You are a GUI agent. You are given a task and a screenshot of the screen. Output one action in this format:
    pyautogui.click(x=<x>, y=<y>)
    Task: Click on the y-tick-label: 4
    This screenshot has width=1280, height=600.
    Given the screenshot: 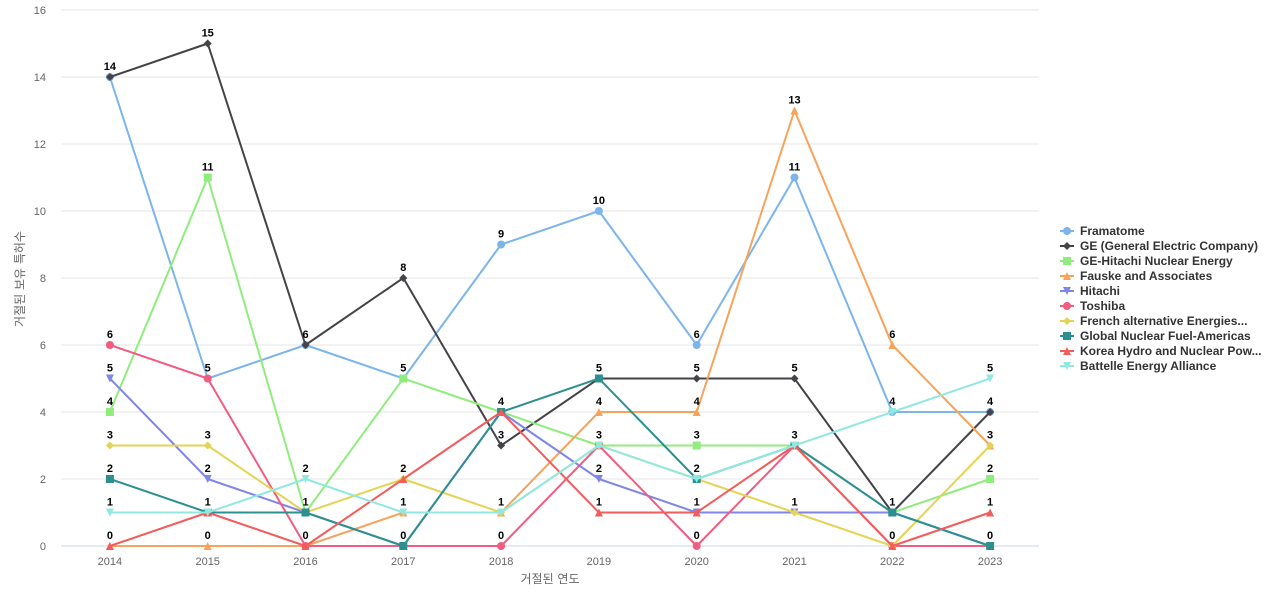 What is the action you would take?
    pyautogui.click(x=43, y=413)
    